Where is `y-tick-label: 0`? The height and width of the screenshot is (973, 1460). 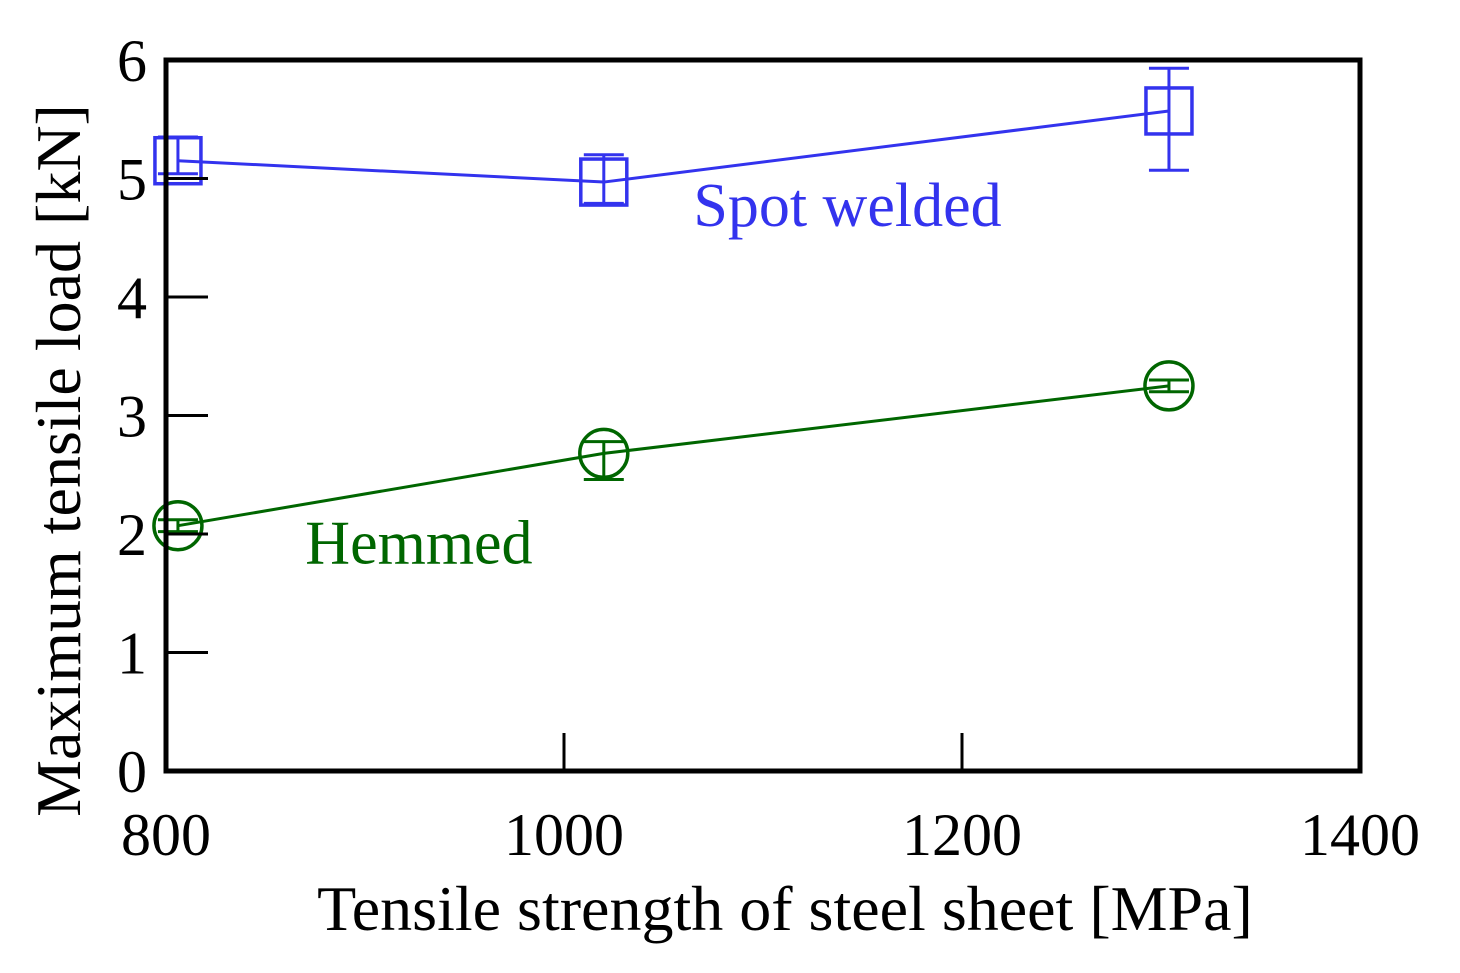 y-tick-label: 0 is located at coordinates (132, 772).